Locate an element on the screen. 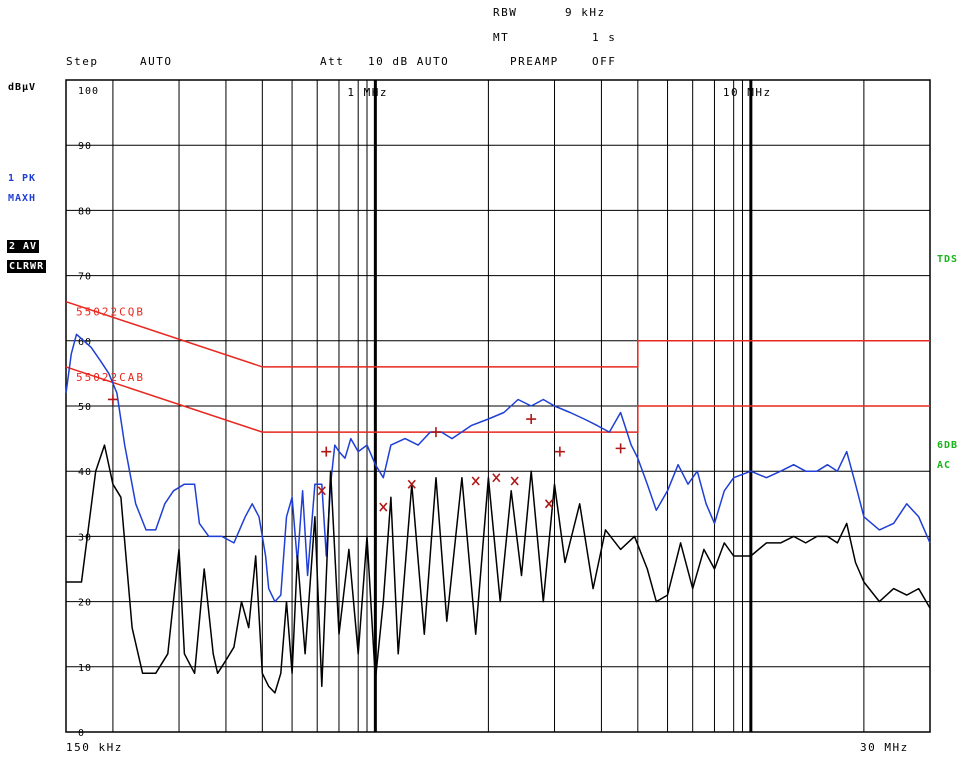 The image size is (964, 757). step-value: AUTO is located at coordinates (156, 61).